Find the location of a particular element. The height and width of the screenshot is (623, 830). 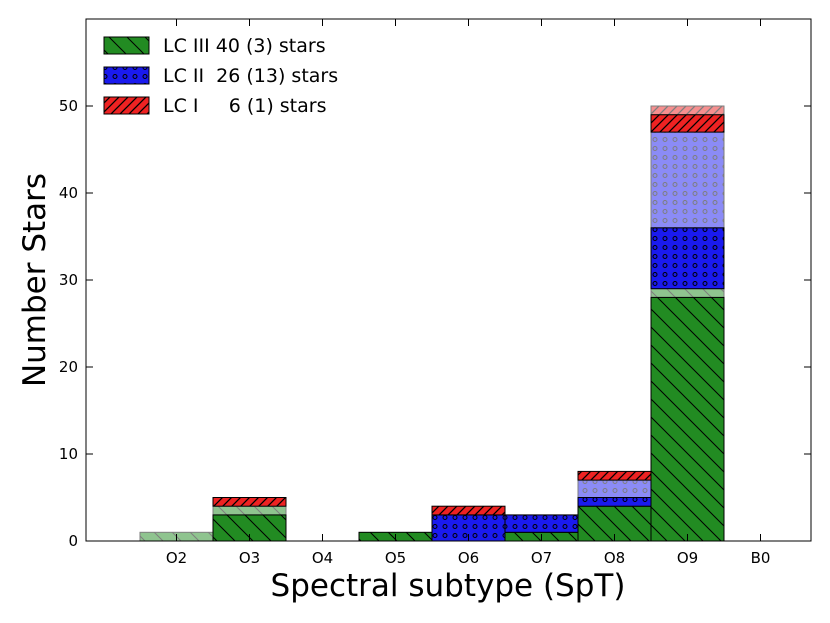

y-tick-label: 0 is located at coordinates (73, 541).